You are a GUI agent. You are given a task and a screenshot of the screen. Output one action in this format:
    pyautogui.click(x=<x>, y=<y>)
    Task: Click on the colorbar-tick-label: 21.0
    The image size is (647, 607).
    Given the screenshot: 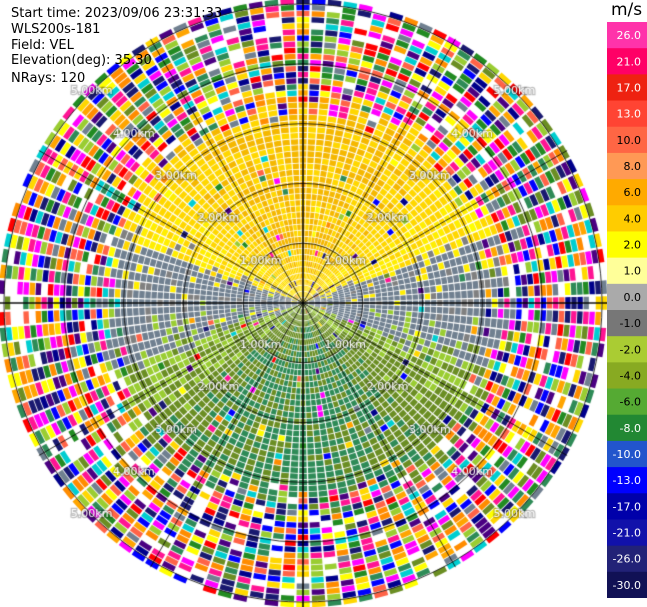 What is the action you would take?
    pyautogui.click(x=629, y=61)
    